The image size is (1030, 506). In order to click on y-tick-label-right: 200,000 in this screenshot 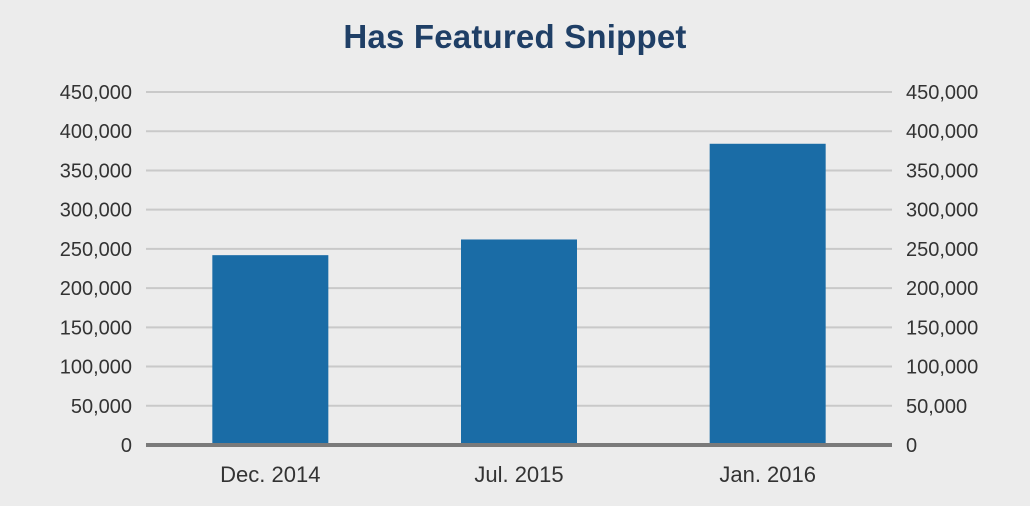, I will do `click(942, 289)`.